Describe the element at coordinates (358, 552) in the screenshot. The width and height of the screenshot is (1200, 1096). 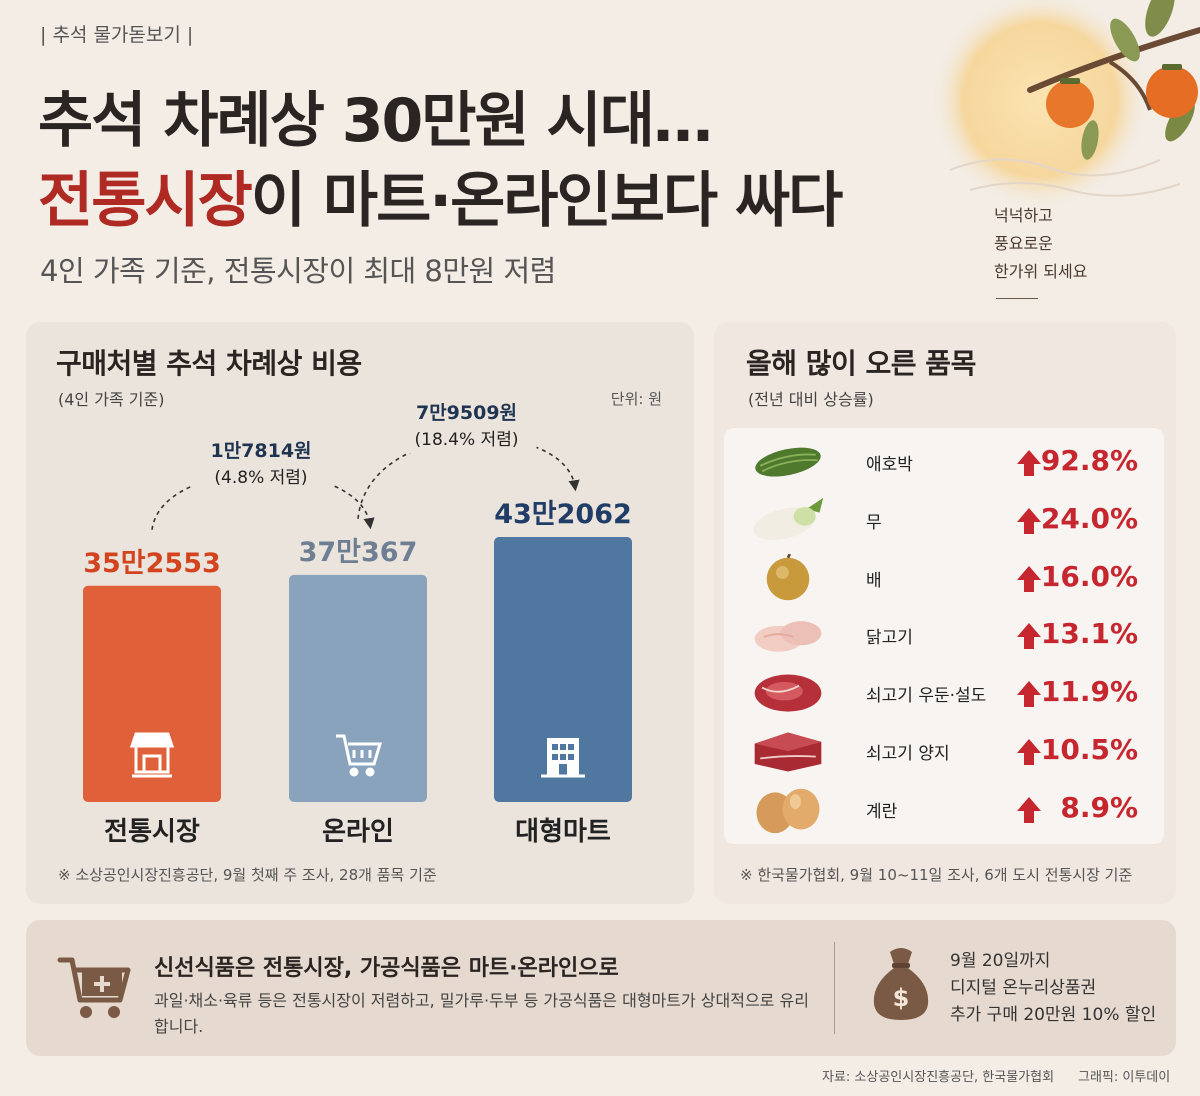
I see `bar-value-label: 37만367` at that location.